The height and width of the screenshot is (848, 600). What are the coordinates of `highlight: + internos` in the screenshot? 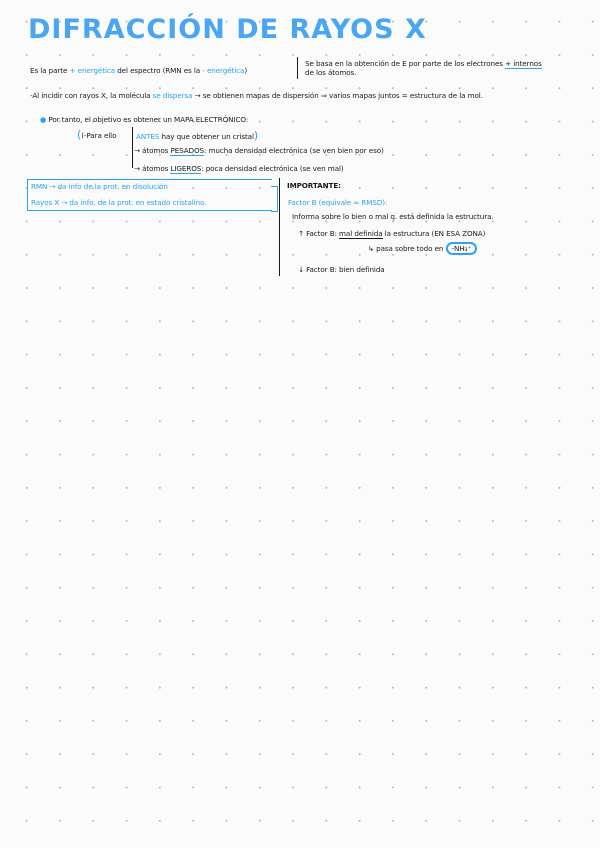 It's located at (523, 64).